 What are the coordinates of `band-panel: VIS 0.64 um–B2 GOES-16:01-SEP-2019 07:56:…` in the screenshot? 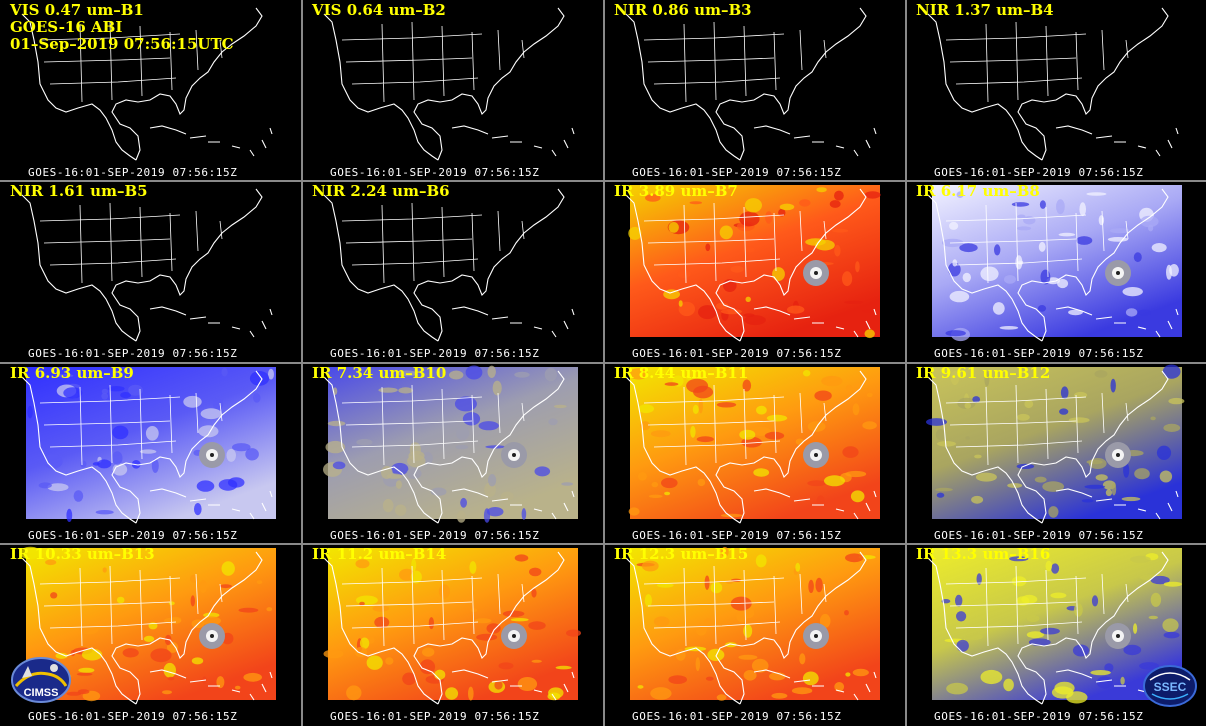 It's located at (452, 90).